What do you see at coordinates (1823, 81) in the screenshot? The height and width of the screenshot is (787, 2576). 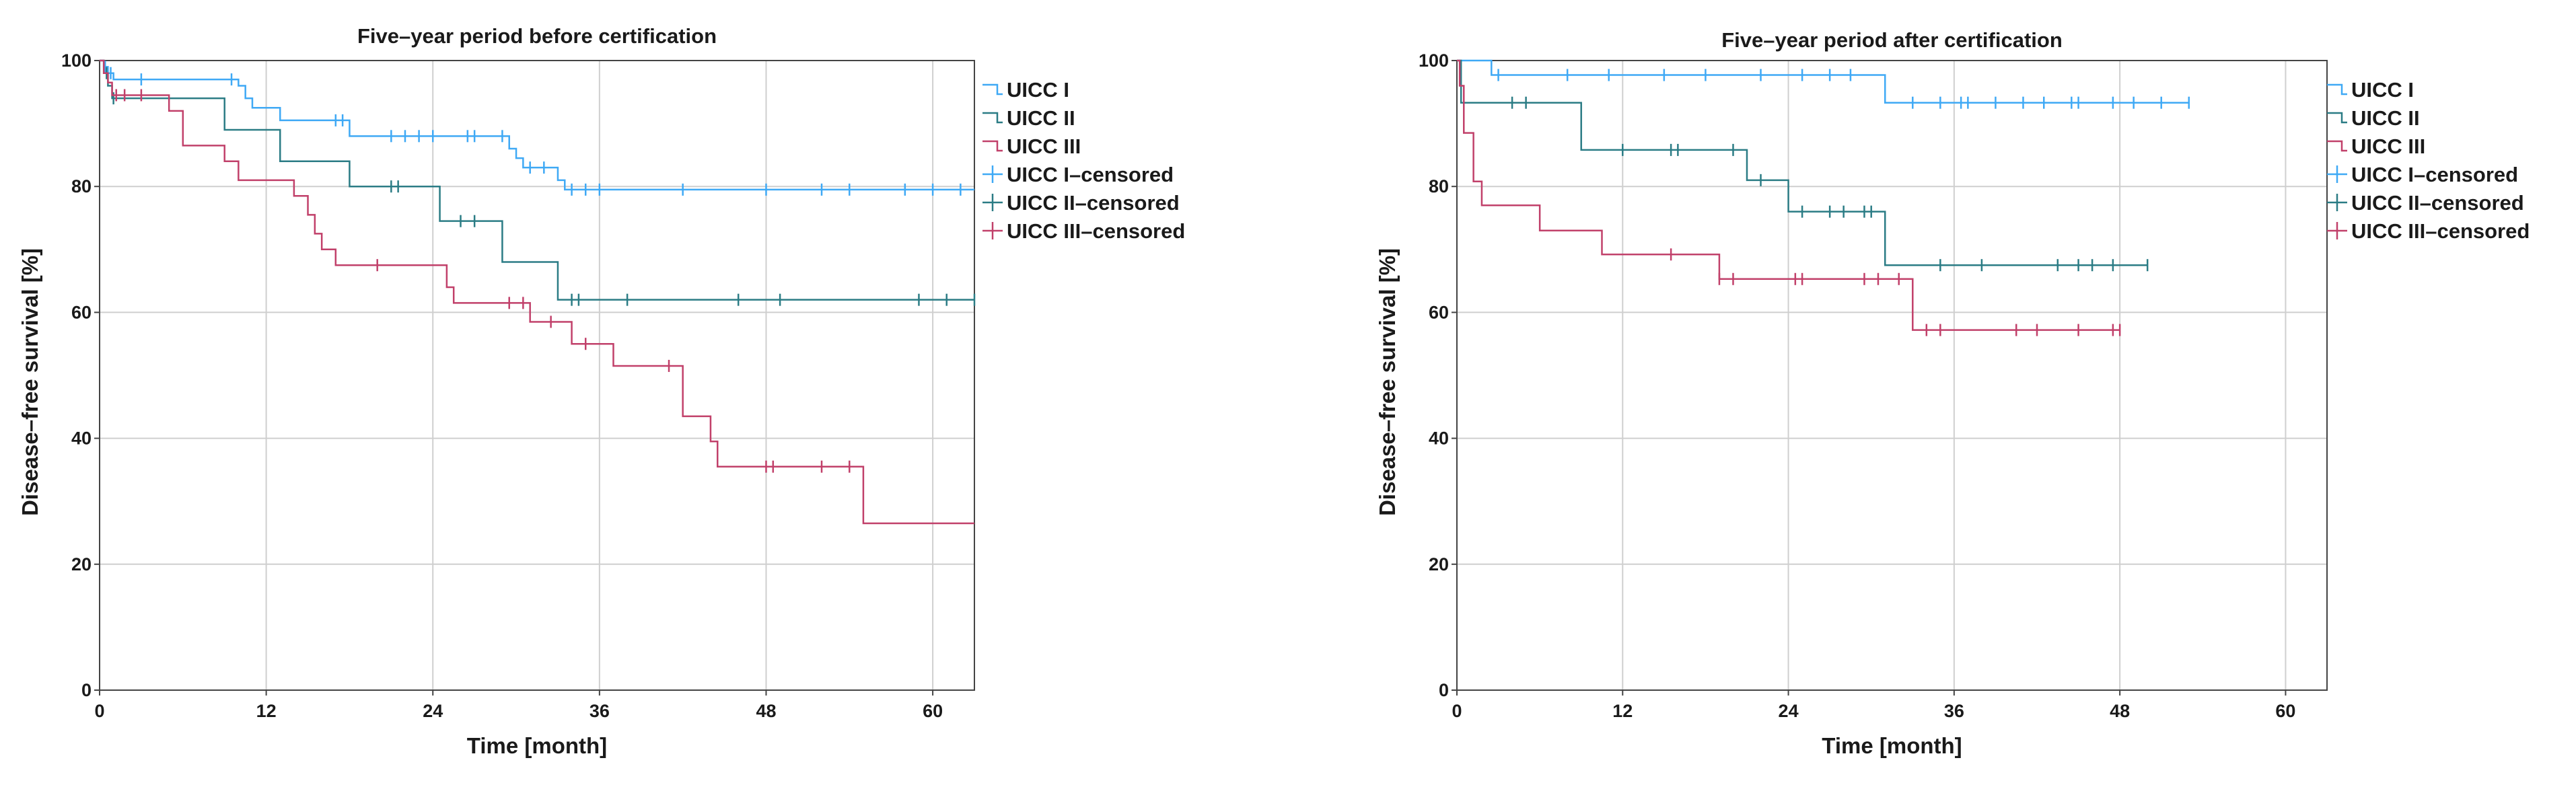 I see `survival-curve-uicc-i` at bounding box center [1823, 81].